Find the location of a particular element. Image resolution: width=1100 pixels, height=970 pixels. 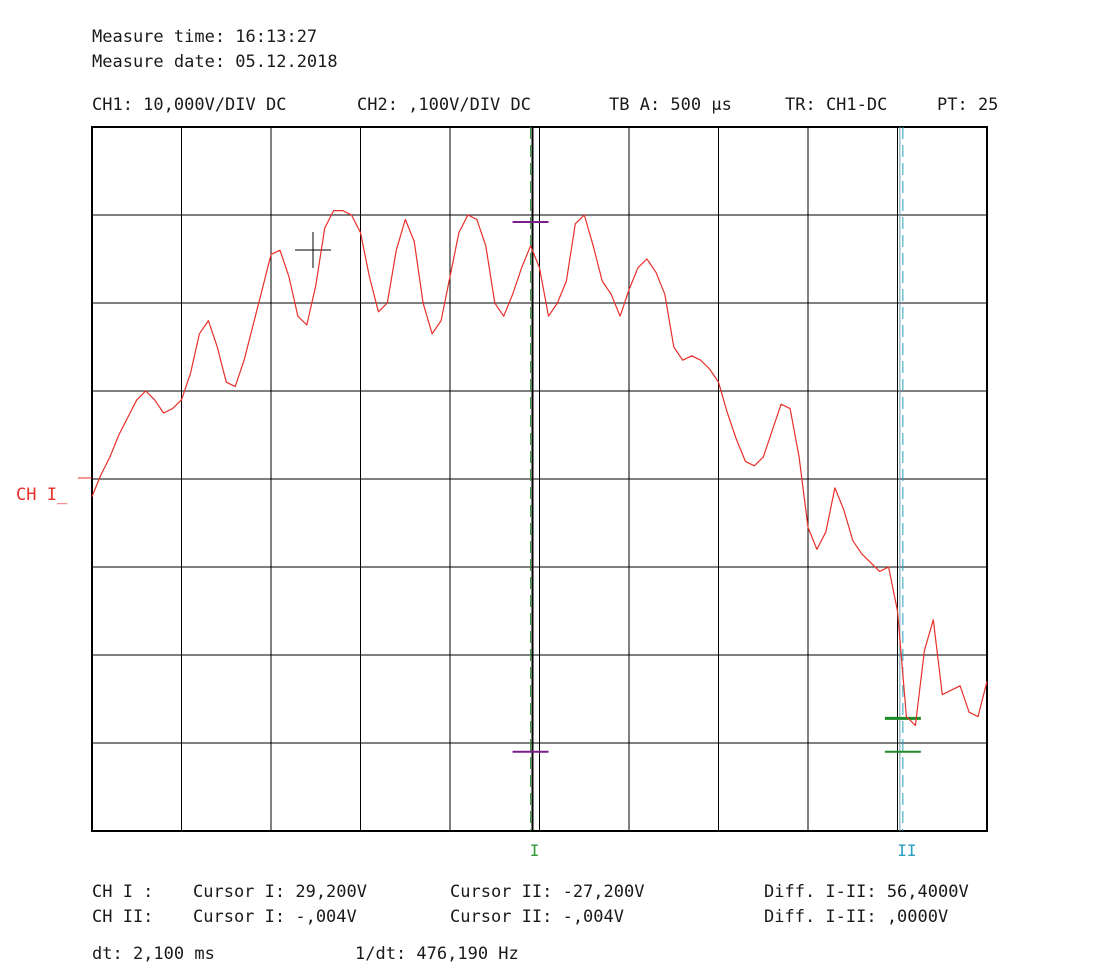

cursor-1-label: I is located at coordinates (535, 850).